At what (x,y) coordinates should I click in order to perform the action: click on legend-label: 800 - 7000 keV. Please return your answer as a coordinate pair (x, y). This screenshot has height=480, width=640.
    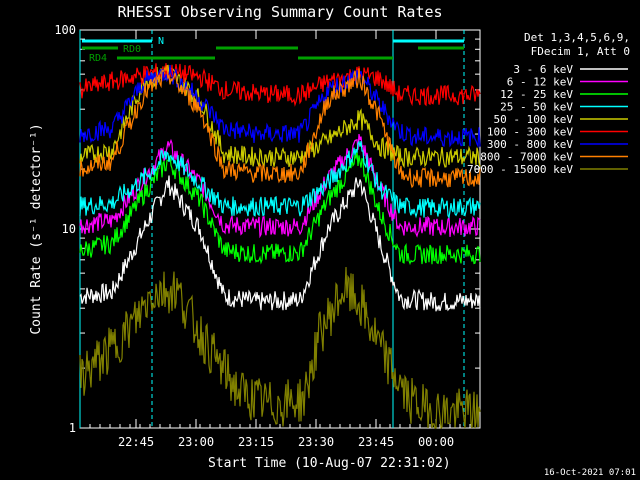
    Looking at the image, I should click on (526, 157).